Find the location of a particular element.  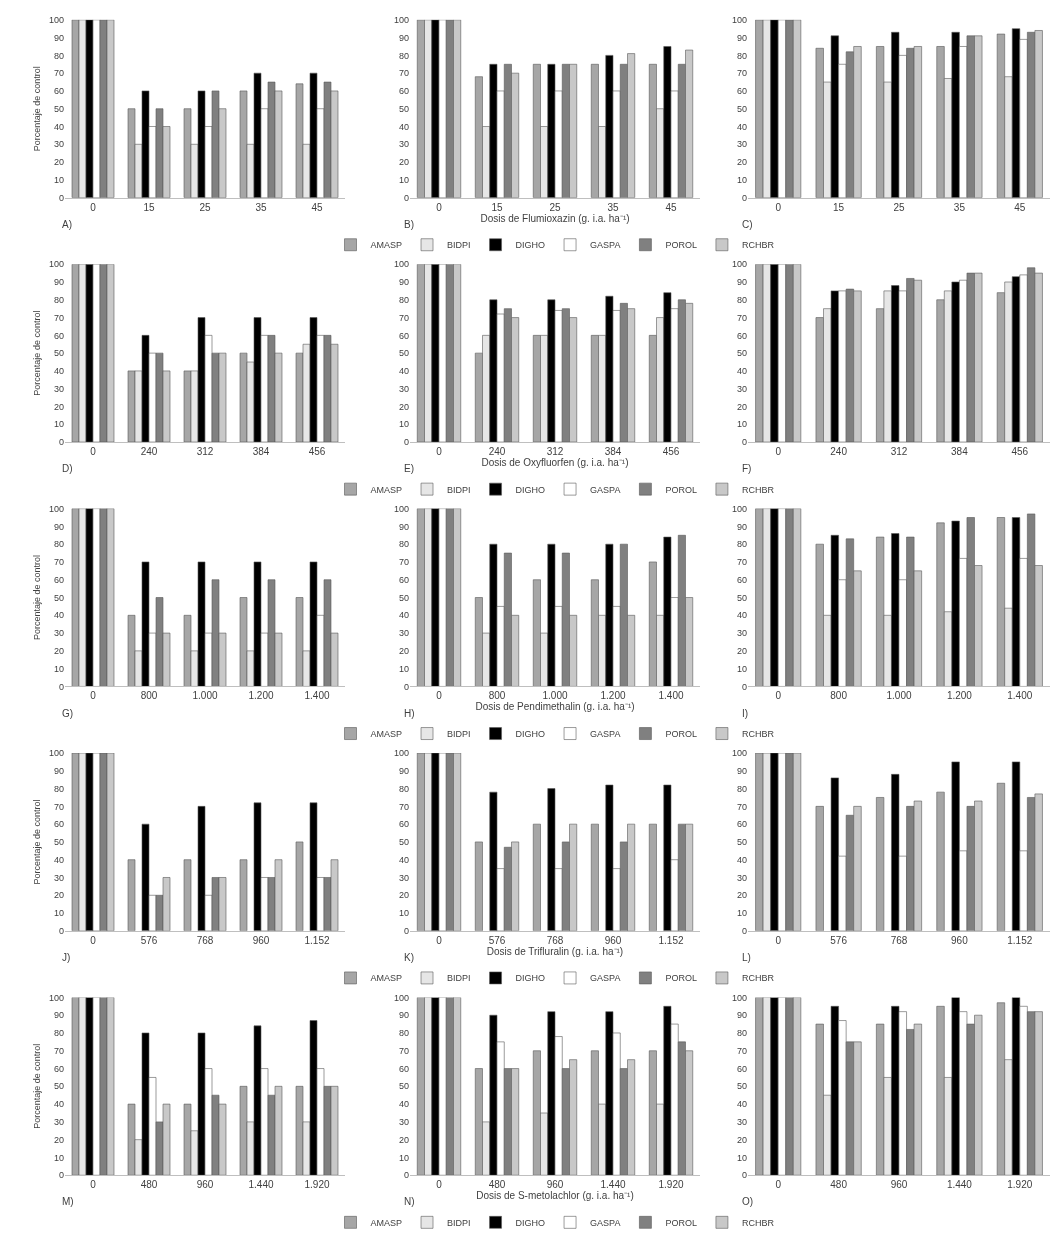

y-tick-label: 60 is located at coordinates (403, 579).